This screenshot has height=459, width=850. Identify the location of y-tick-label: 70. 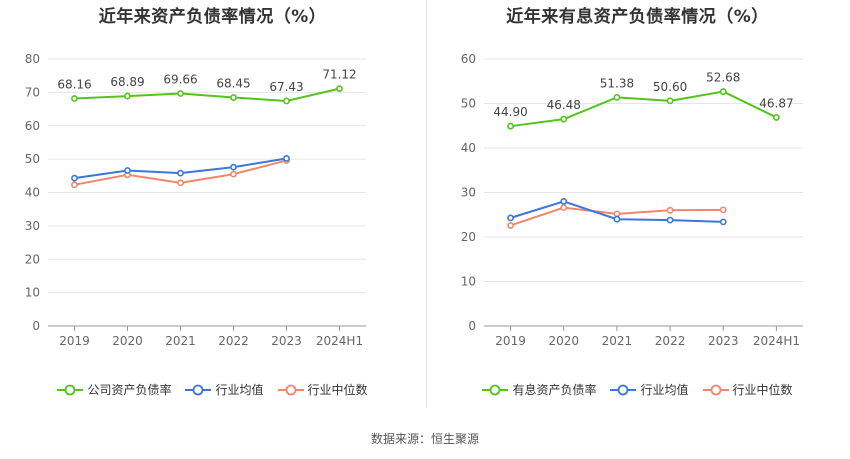
(32, 92).